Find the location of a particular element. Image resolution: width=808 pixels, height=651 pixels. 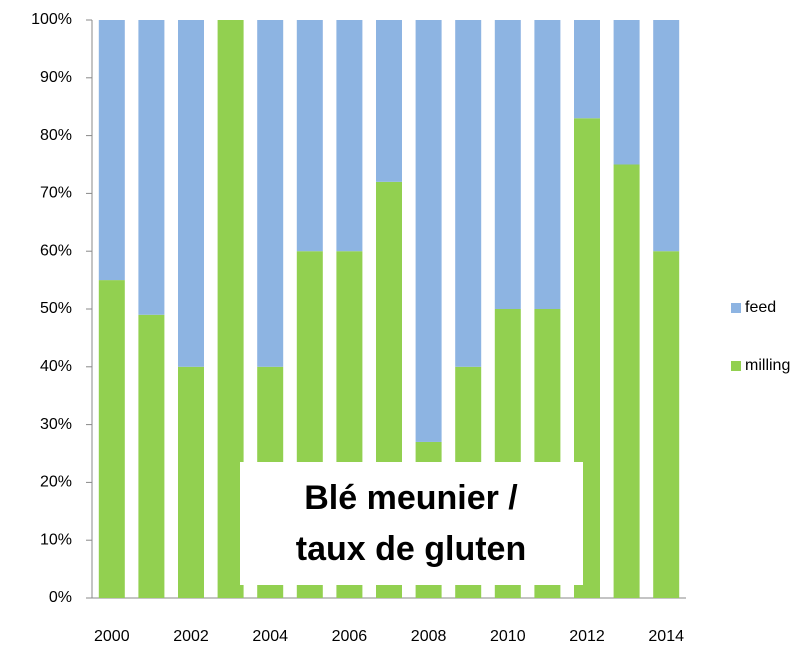

y-tick-label: 60% is located at coordinates (56, 250).